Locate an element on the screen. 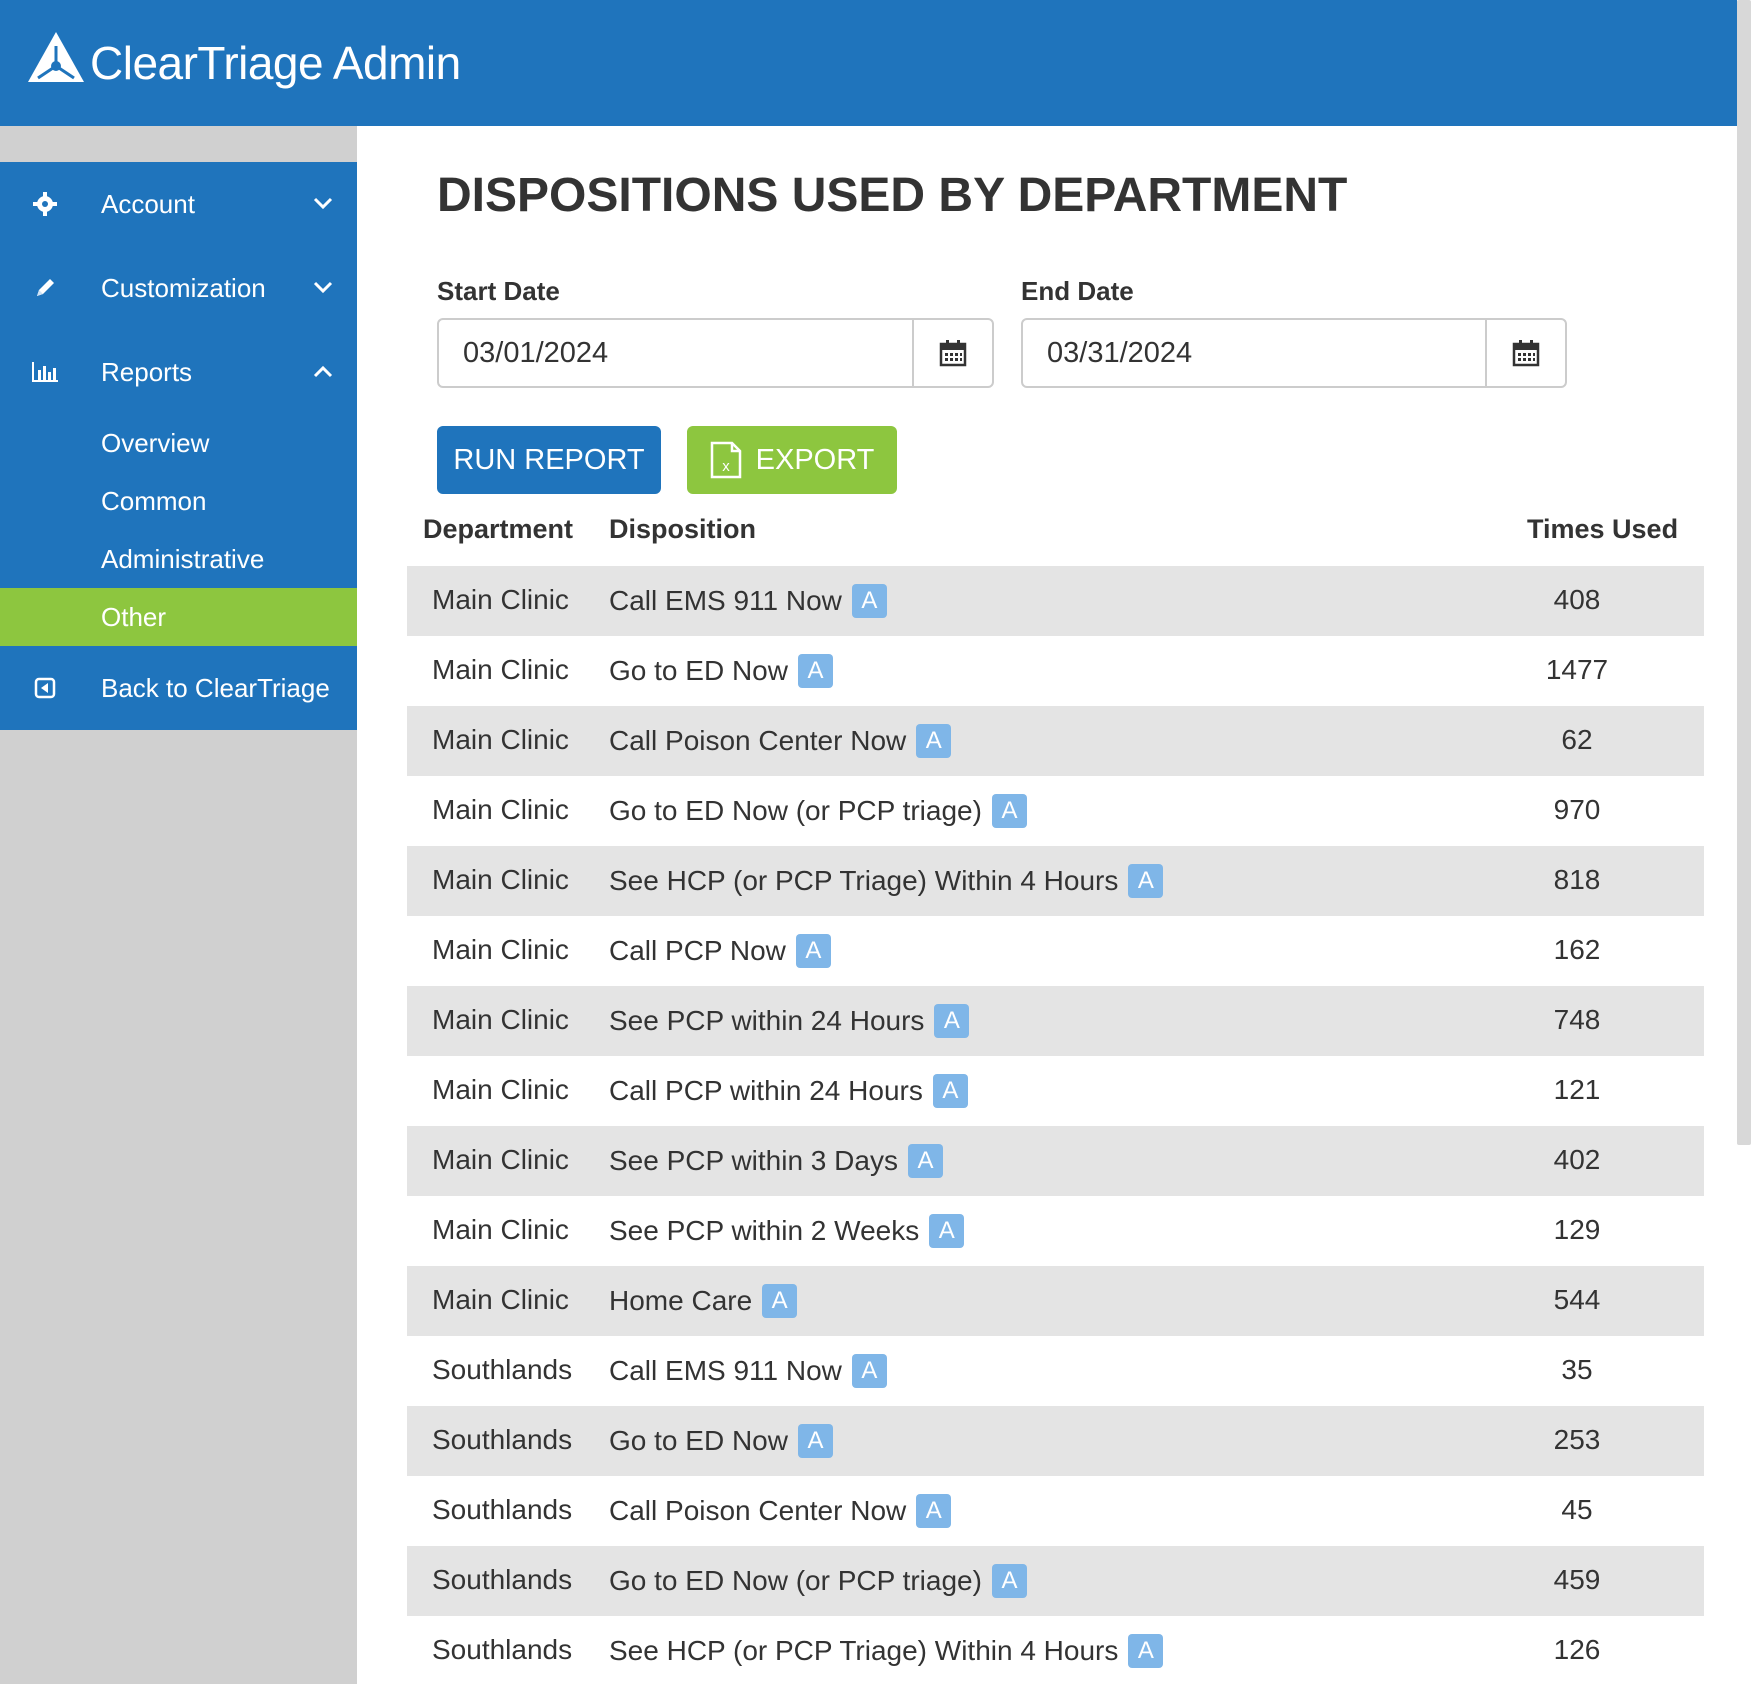  table-row: Southlands Go to ED Now A 253 is located at coordinates (1055, 1441).